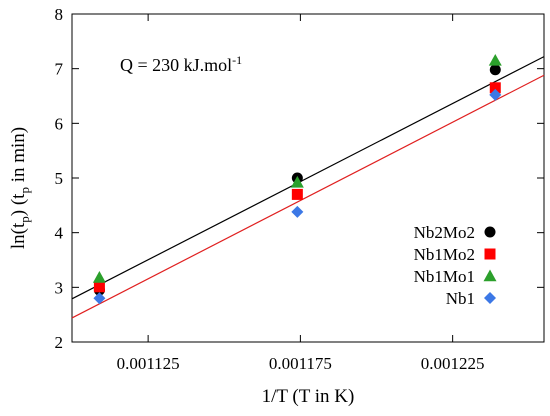 This screenshot has width=550, height=416. Describe the element at coordinates (59, 123) in the screenshot. I see `y-tick-label: 6` at that location.